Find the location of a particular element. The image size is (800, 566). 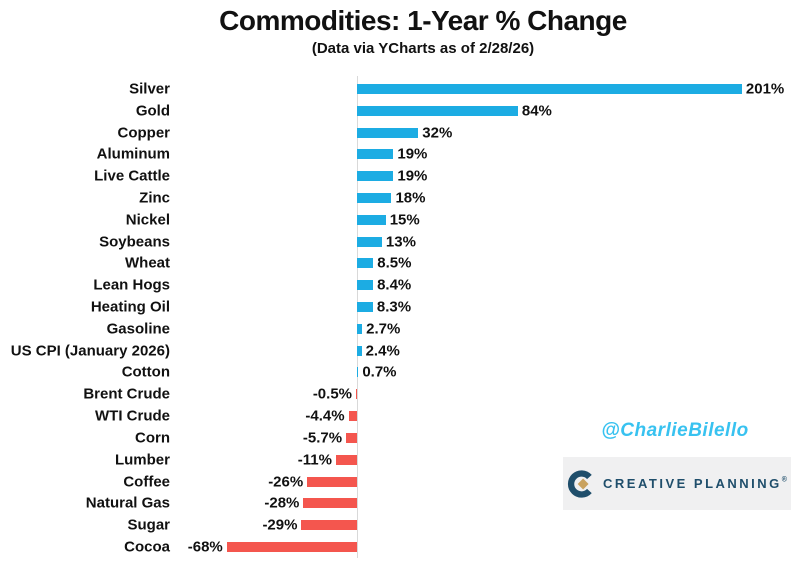

chart-row: Gold 84% is located at coordinates (400, 111).